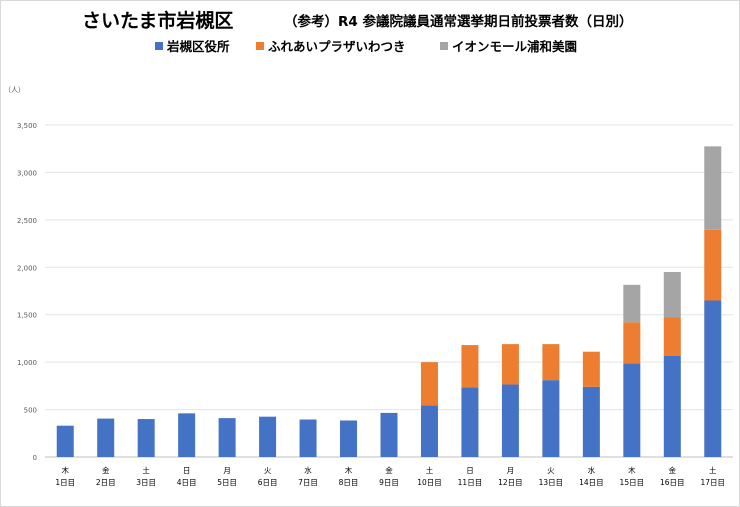  What do you see at coordinates (65, 441) in the screenshot?
I see `bar-segment-s1-day1` at bounding box center [65, 441].